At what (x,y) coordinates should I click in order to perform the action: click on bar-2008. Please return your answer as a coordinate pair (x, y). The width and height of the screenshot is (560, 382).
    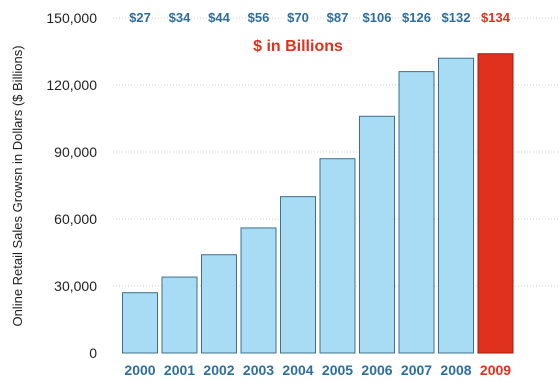
    Looking at the image, I should click on (456, 205).